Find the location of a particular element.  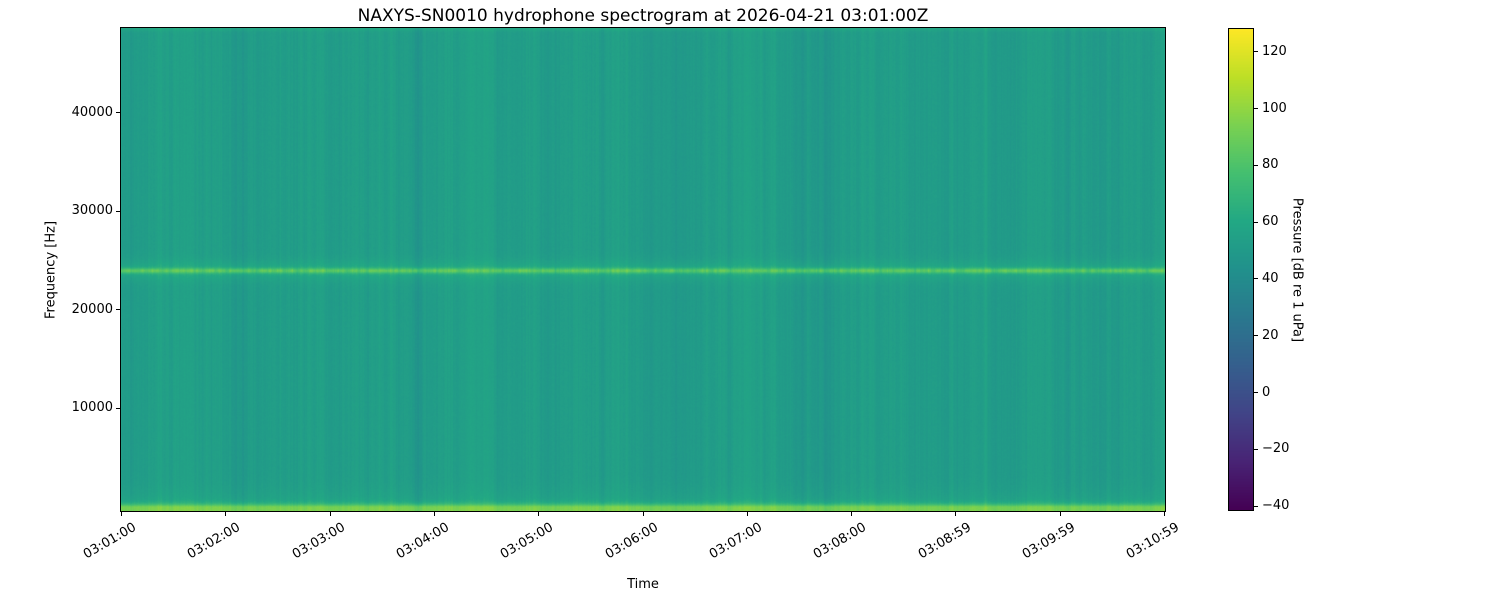

x-tick-label: 03:02:00 is located at coordinates (214, 541).